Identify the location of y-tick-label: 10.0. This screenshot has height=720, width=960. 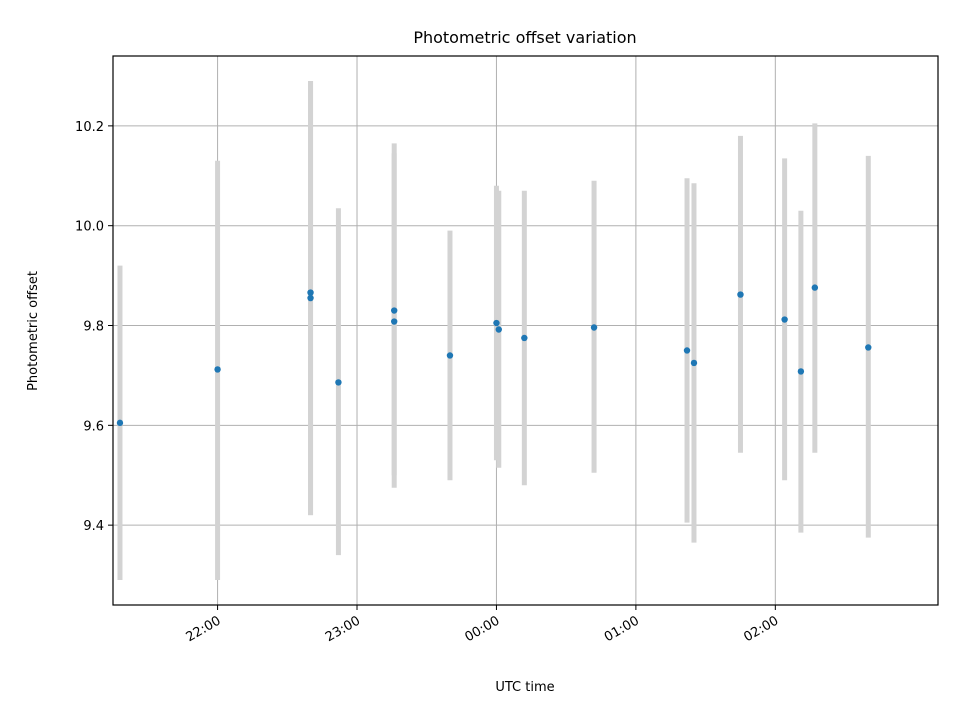
(89, 227).